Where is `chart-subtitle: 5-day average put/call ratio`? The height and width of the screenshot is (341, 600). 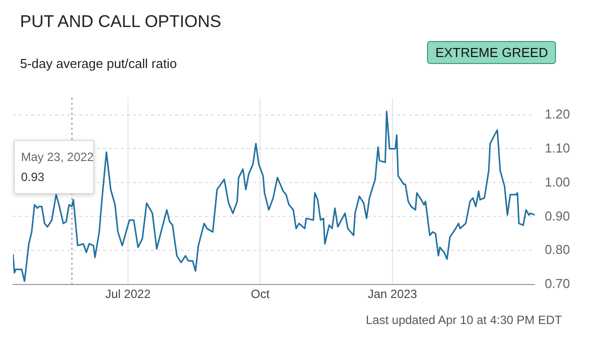 chart-subtitle: 5-day average put/call ratio is located at coordinates (98, 63).